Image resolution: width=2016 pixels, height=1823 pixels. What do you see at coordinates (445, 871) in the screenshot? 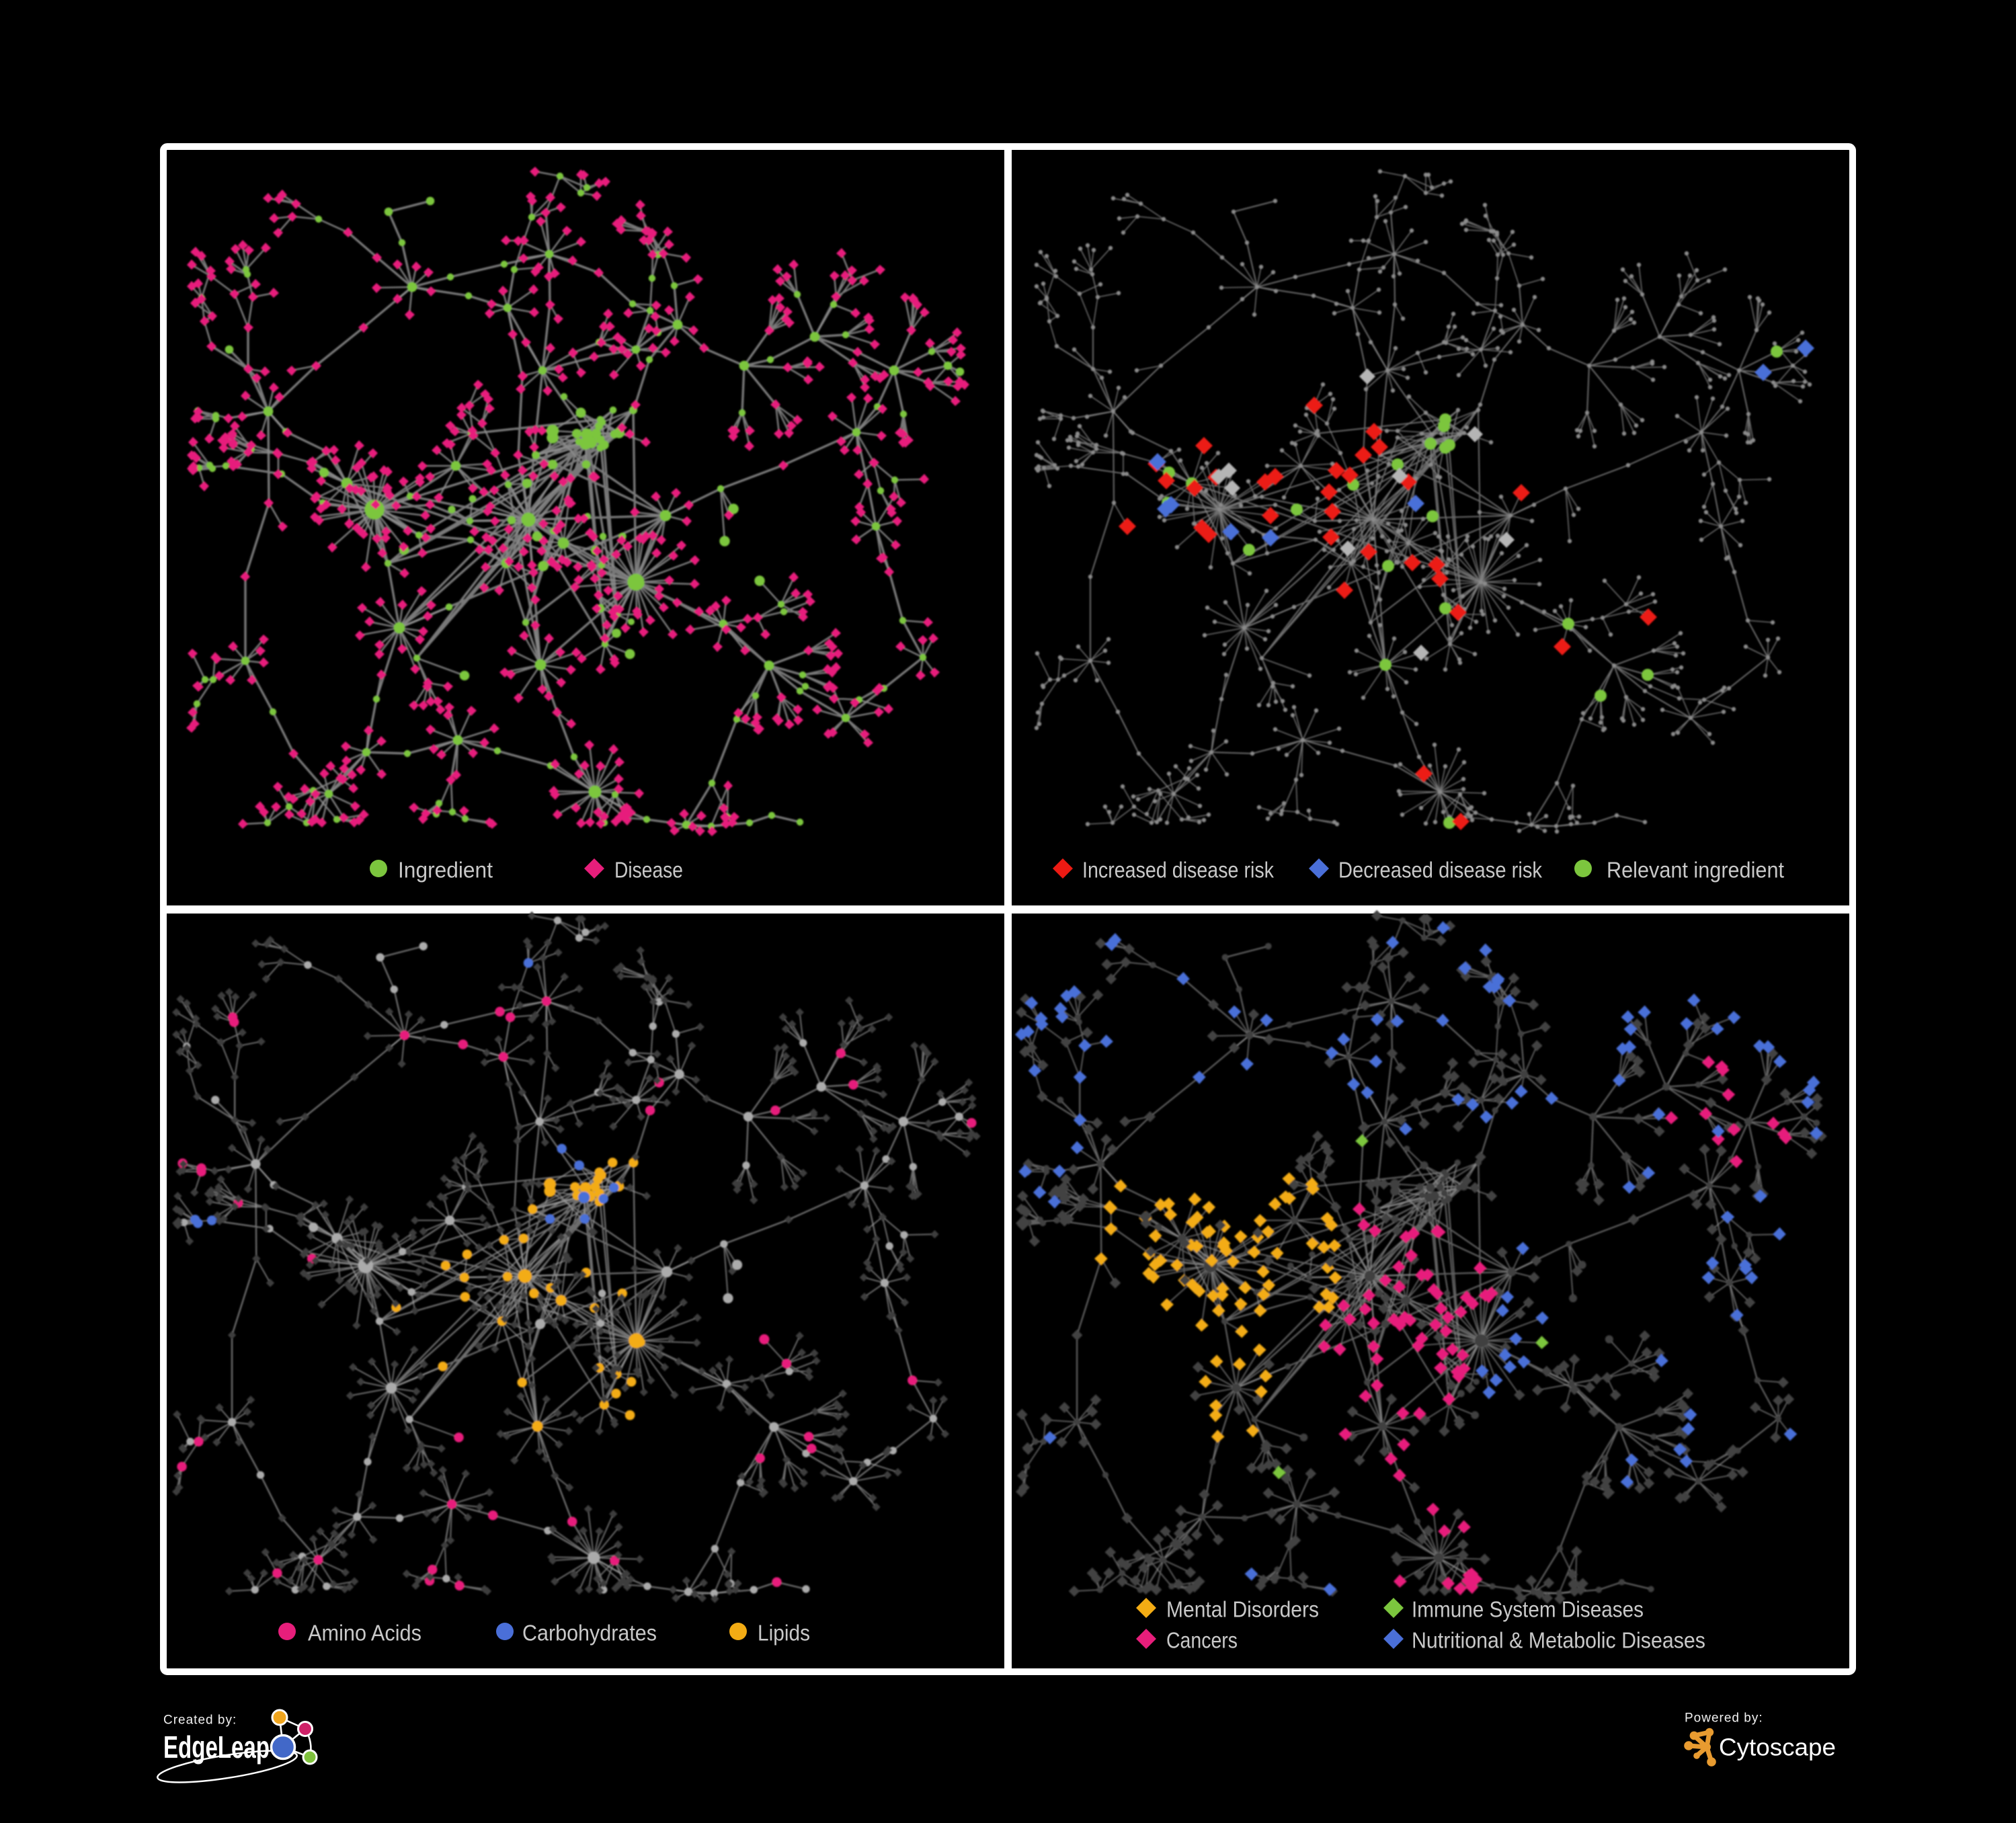
I see `svg-text: Ingredient` at bounding box center [445, 871].